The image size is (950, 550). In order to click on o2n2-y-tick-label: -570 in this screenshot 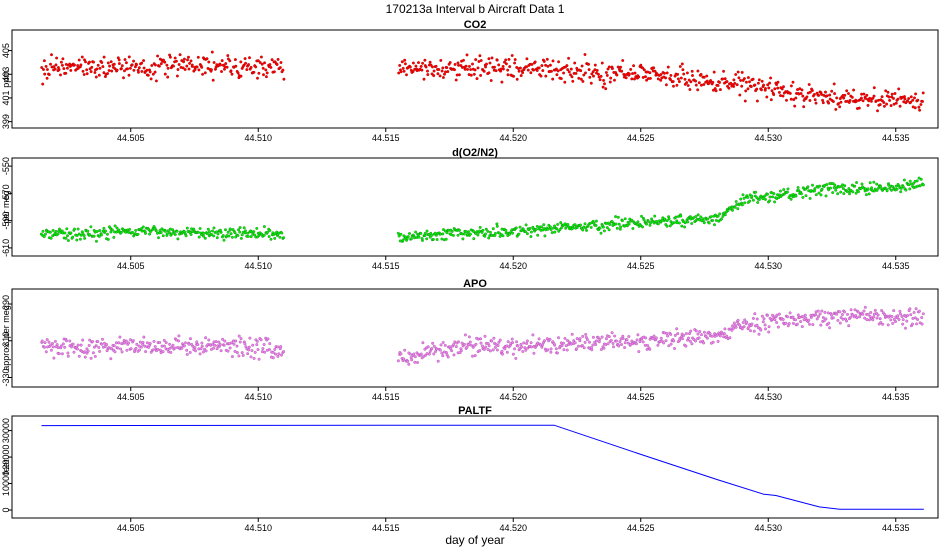, I will do `click(6, 193)`.